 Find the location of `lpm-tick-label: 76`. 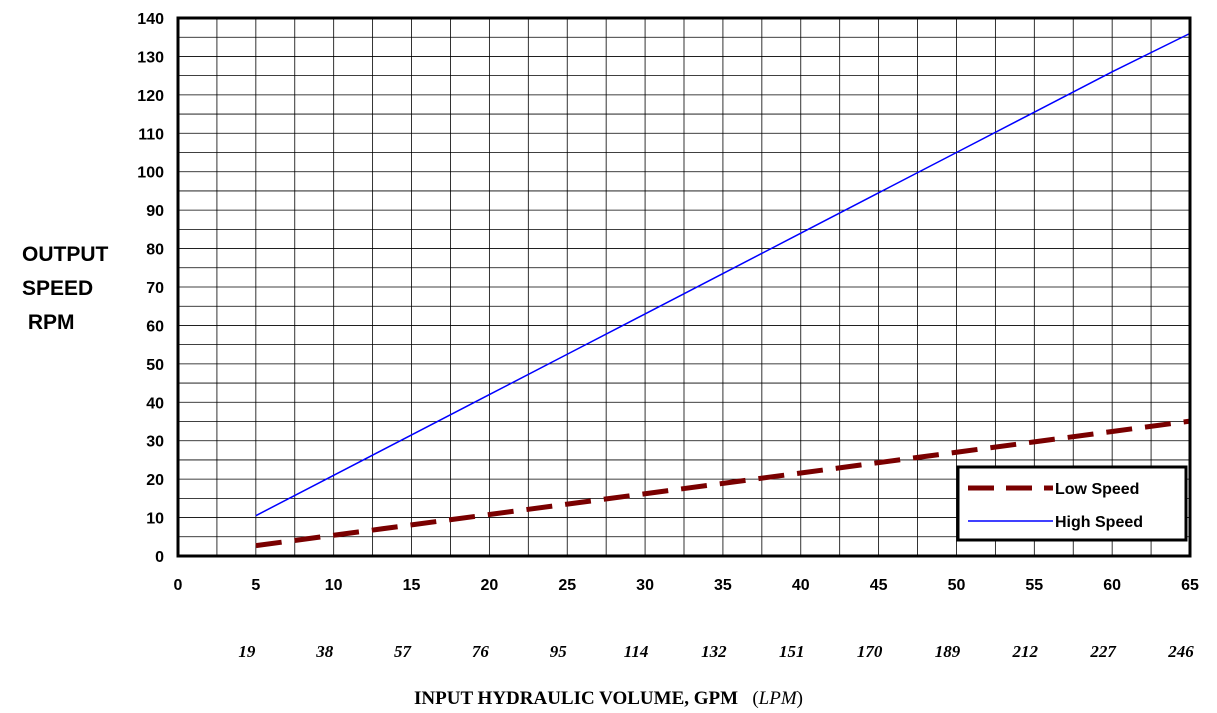

lpm-tick-label: 76 is located at coordinates (481, 651).